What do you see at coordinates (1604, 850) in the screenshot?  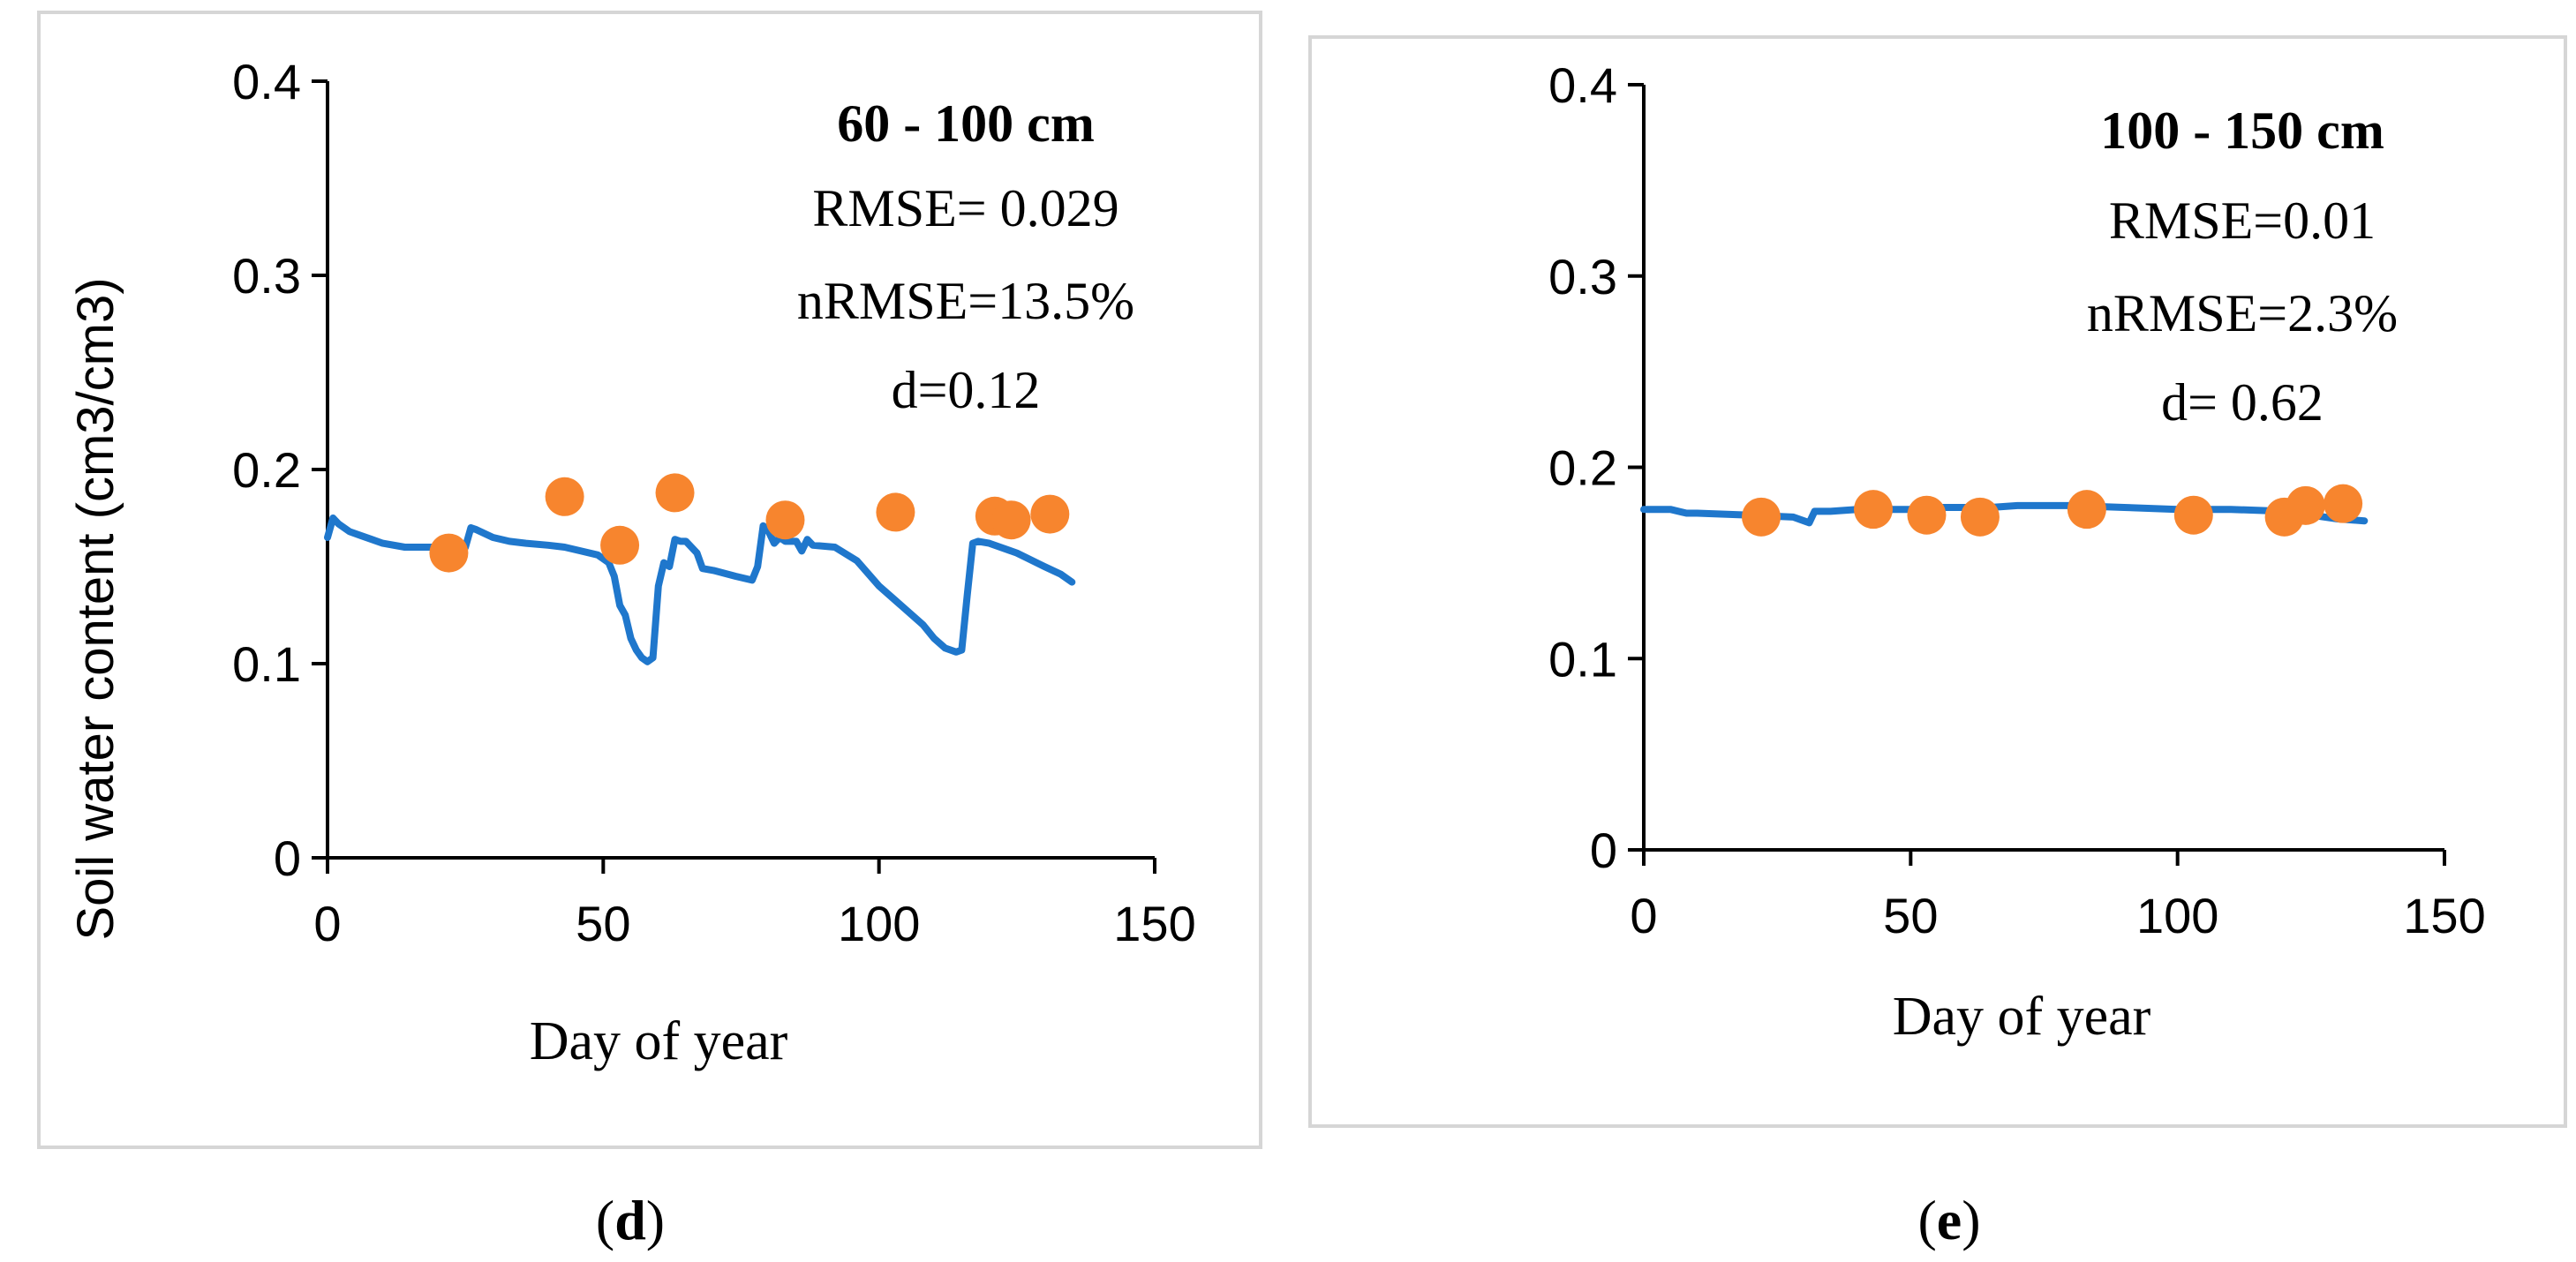 I see `panel-e-y-tick-label: 0` at bounding box center [1604, 850].